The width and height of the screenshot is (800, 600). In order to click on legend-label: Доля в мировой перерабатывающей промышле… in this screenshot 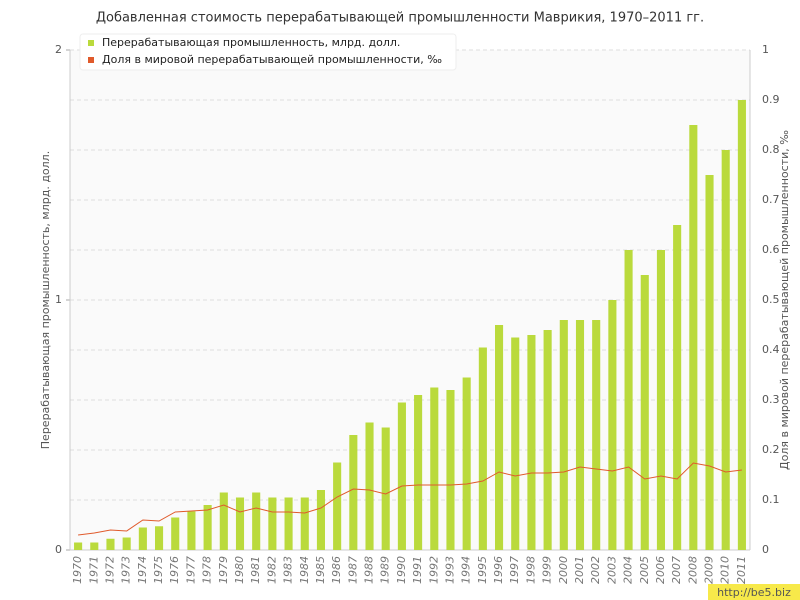, I will do `click(272, 59)`.